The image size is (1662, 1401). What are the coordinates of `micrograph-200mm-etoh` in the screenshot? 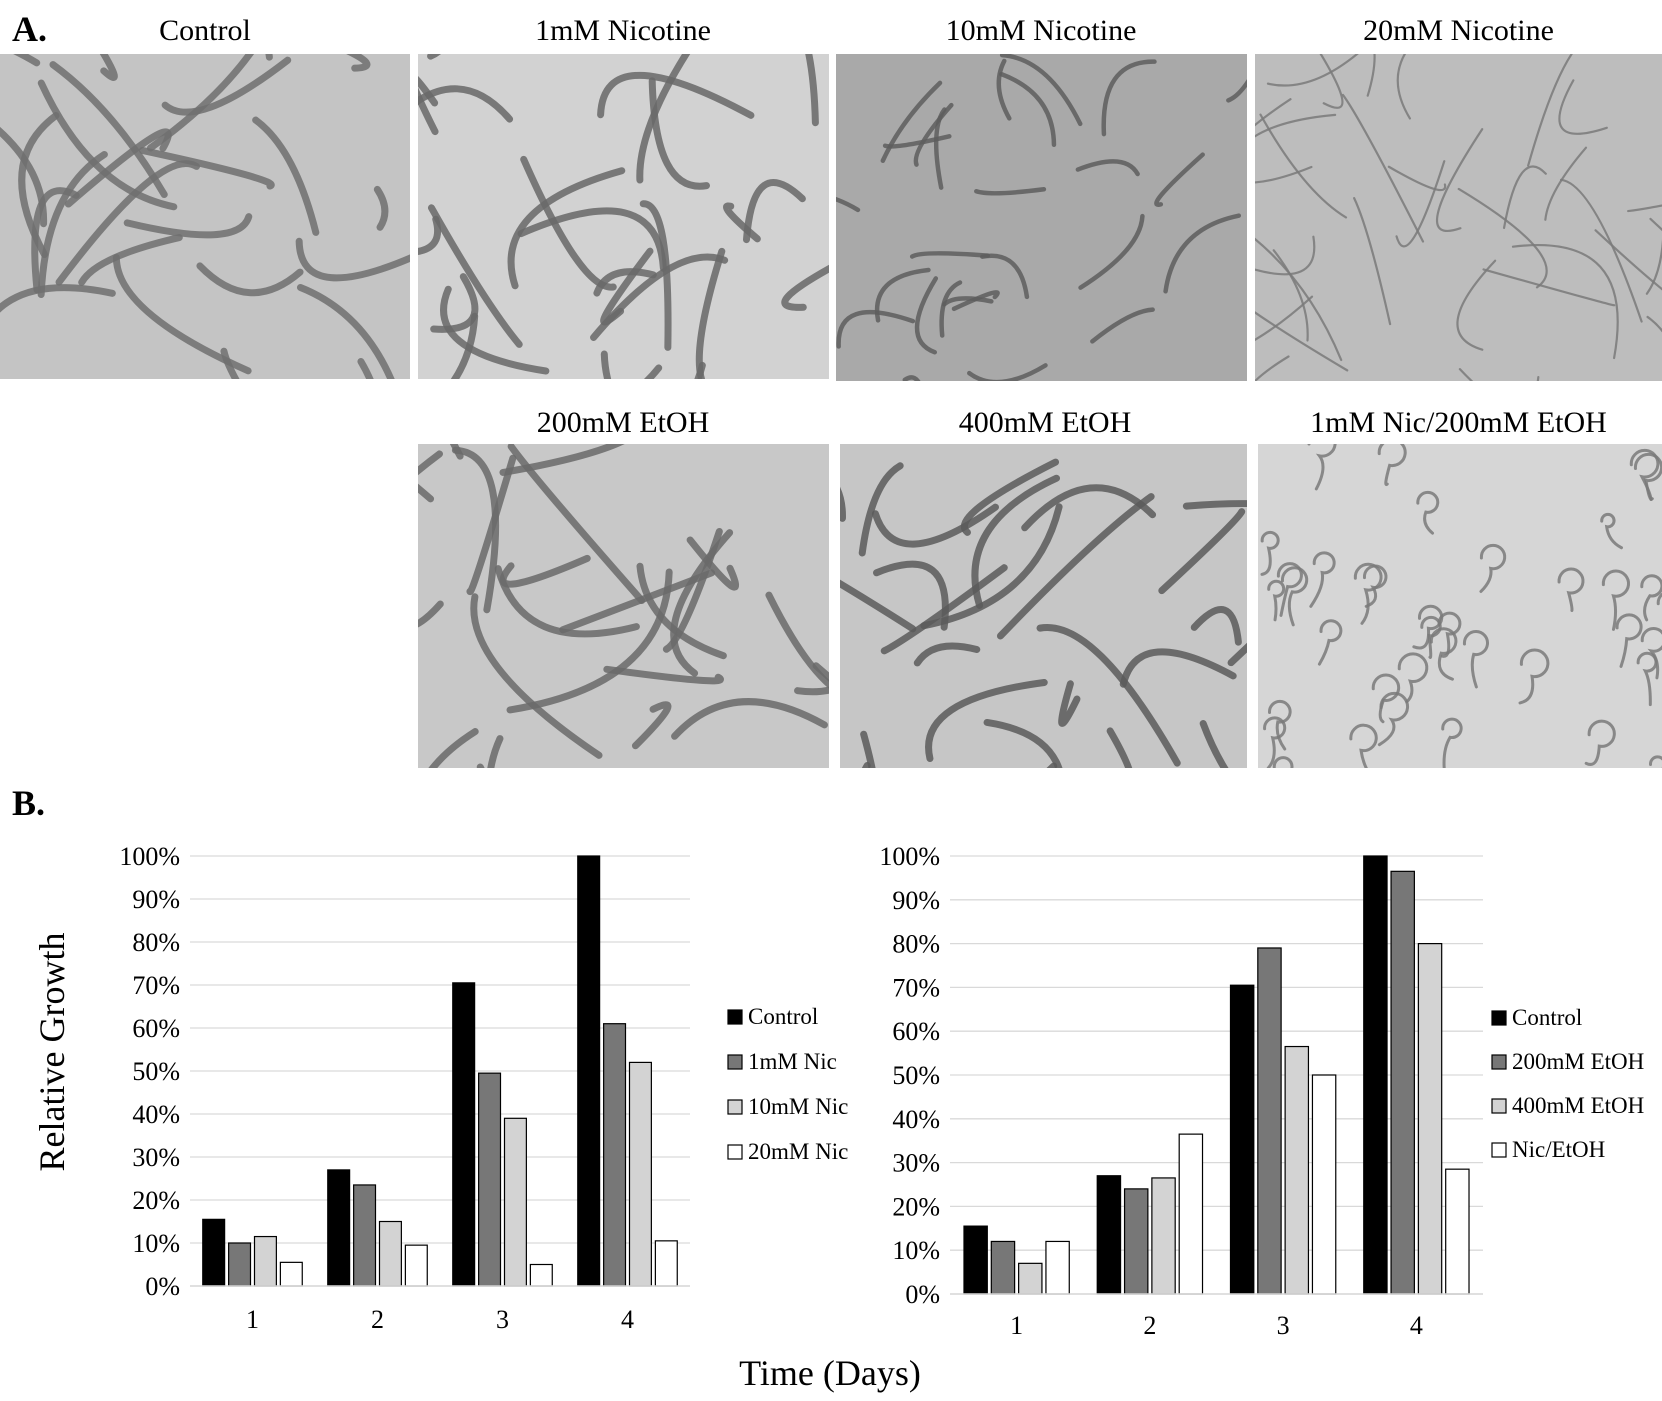 It's located at (623, 606).